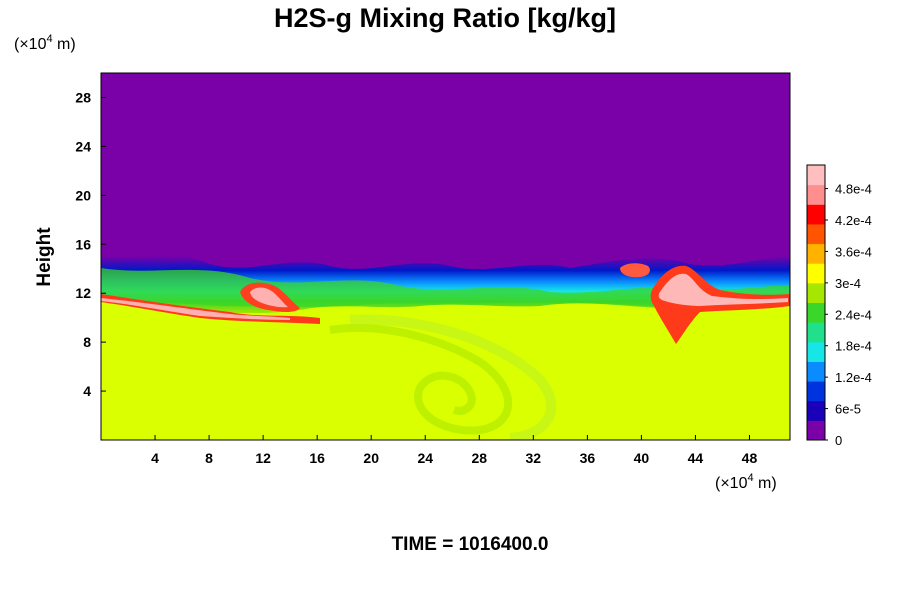 This screenshot has height=600, width=900. What do you see at coordinates (746, 482) in the screenshot?
I see `x-axis-unit: (×104 m)` at bounding box center [746, 482].